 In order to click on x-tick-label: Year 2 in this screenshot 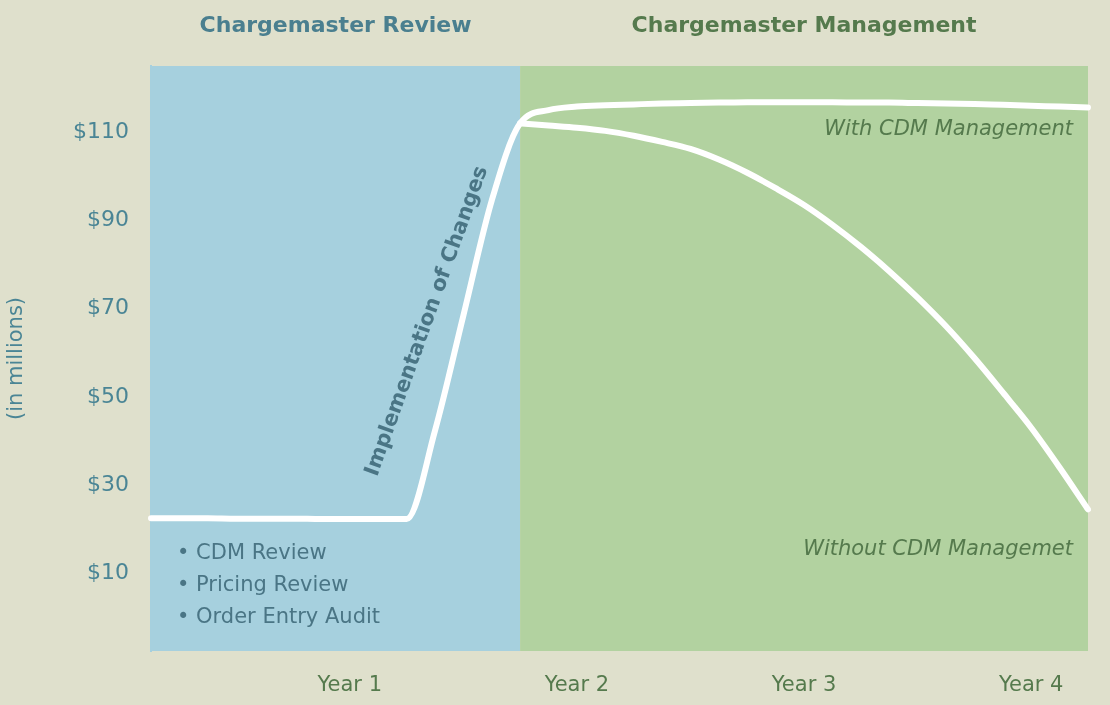, I will do `click(576, 684)`.